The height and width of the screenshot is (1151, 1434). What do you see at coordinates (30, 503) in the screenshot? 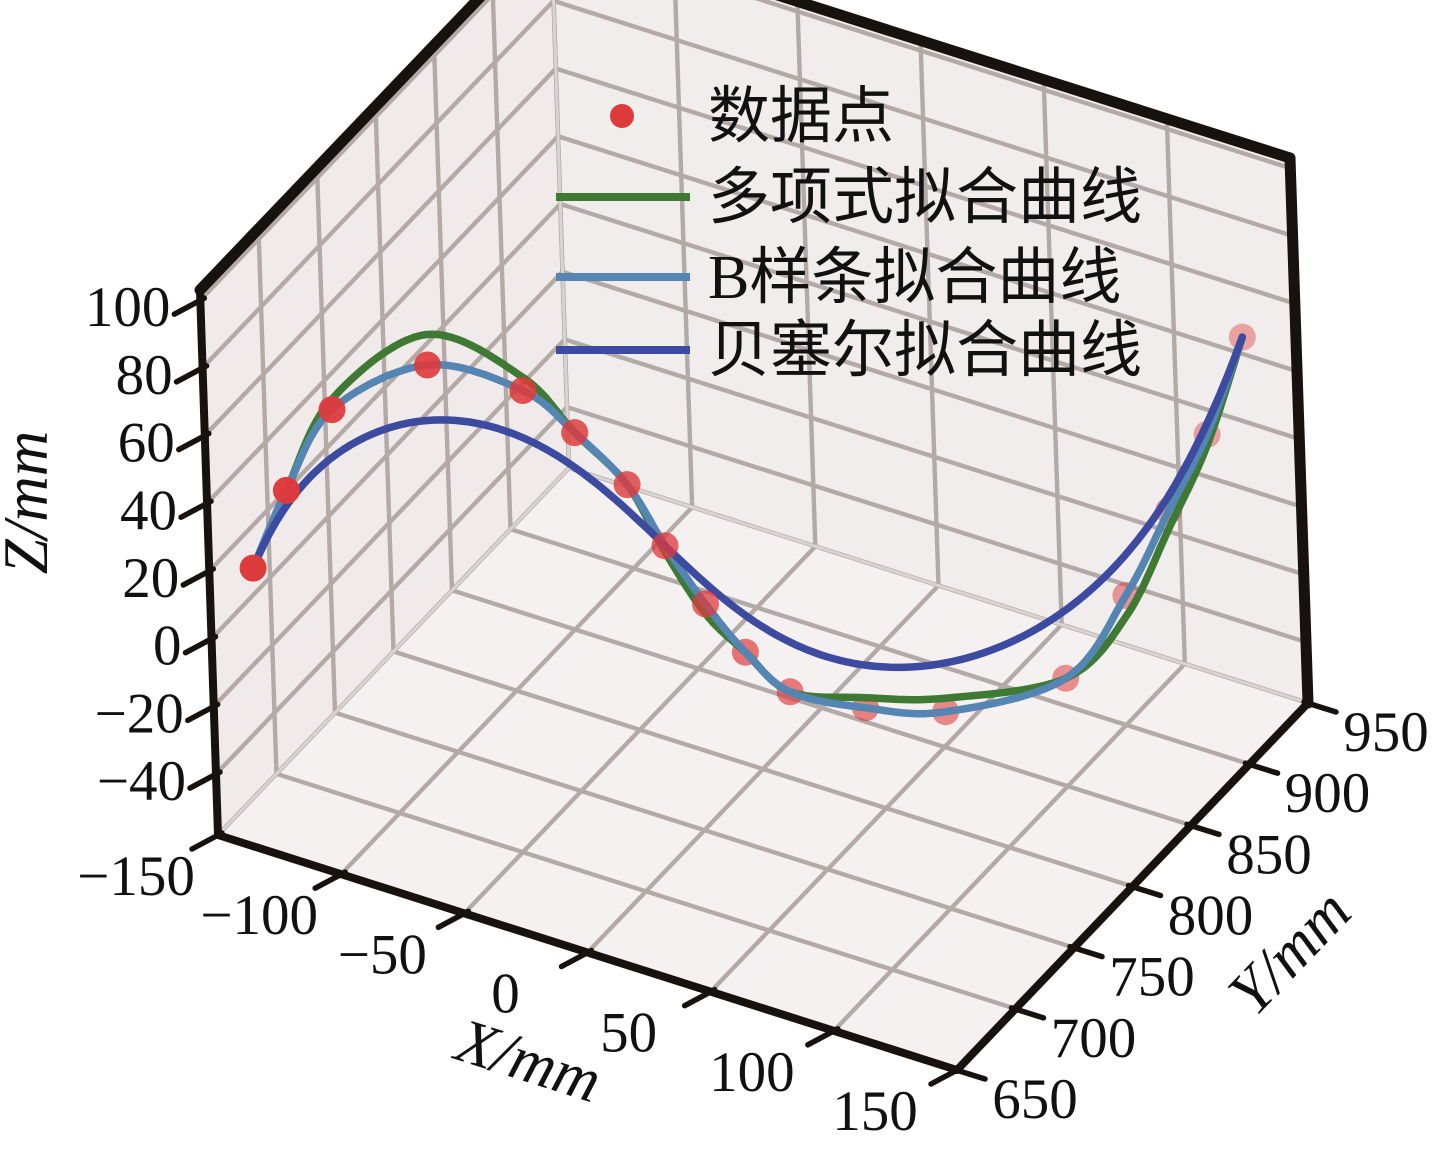
I see `z-axis-title: Z/mm` at bounding box center [30, 503].